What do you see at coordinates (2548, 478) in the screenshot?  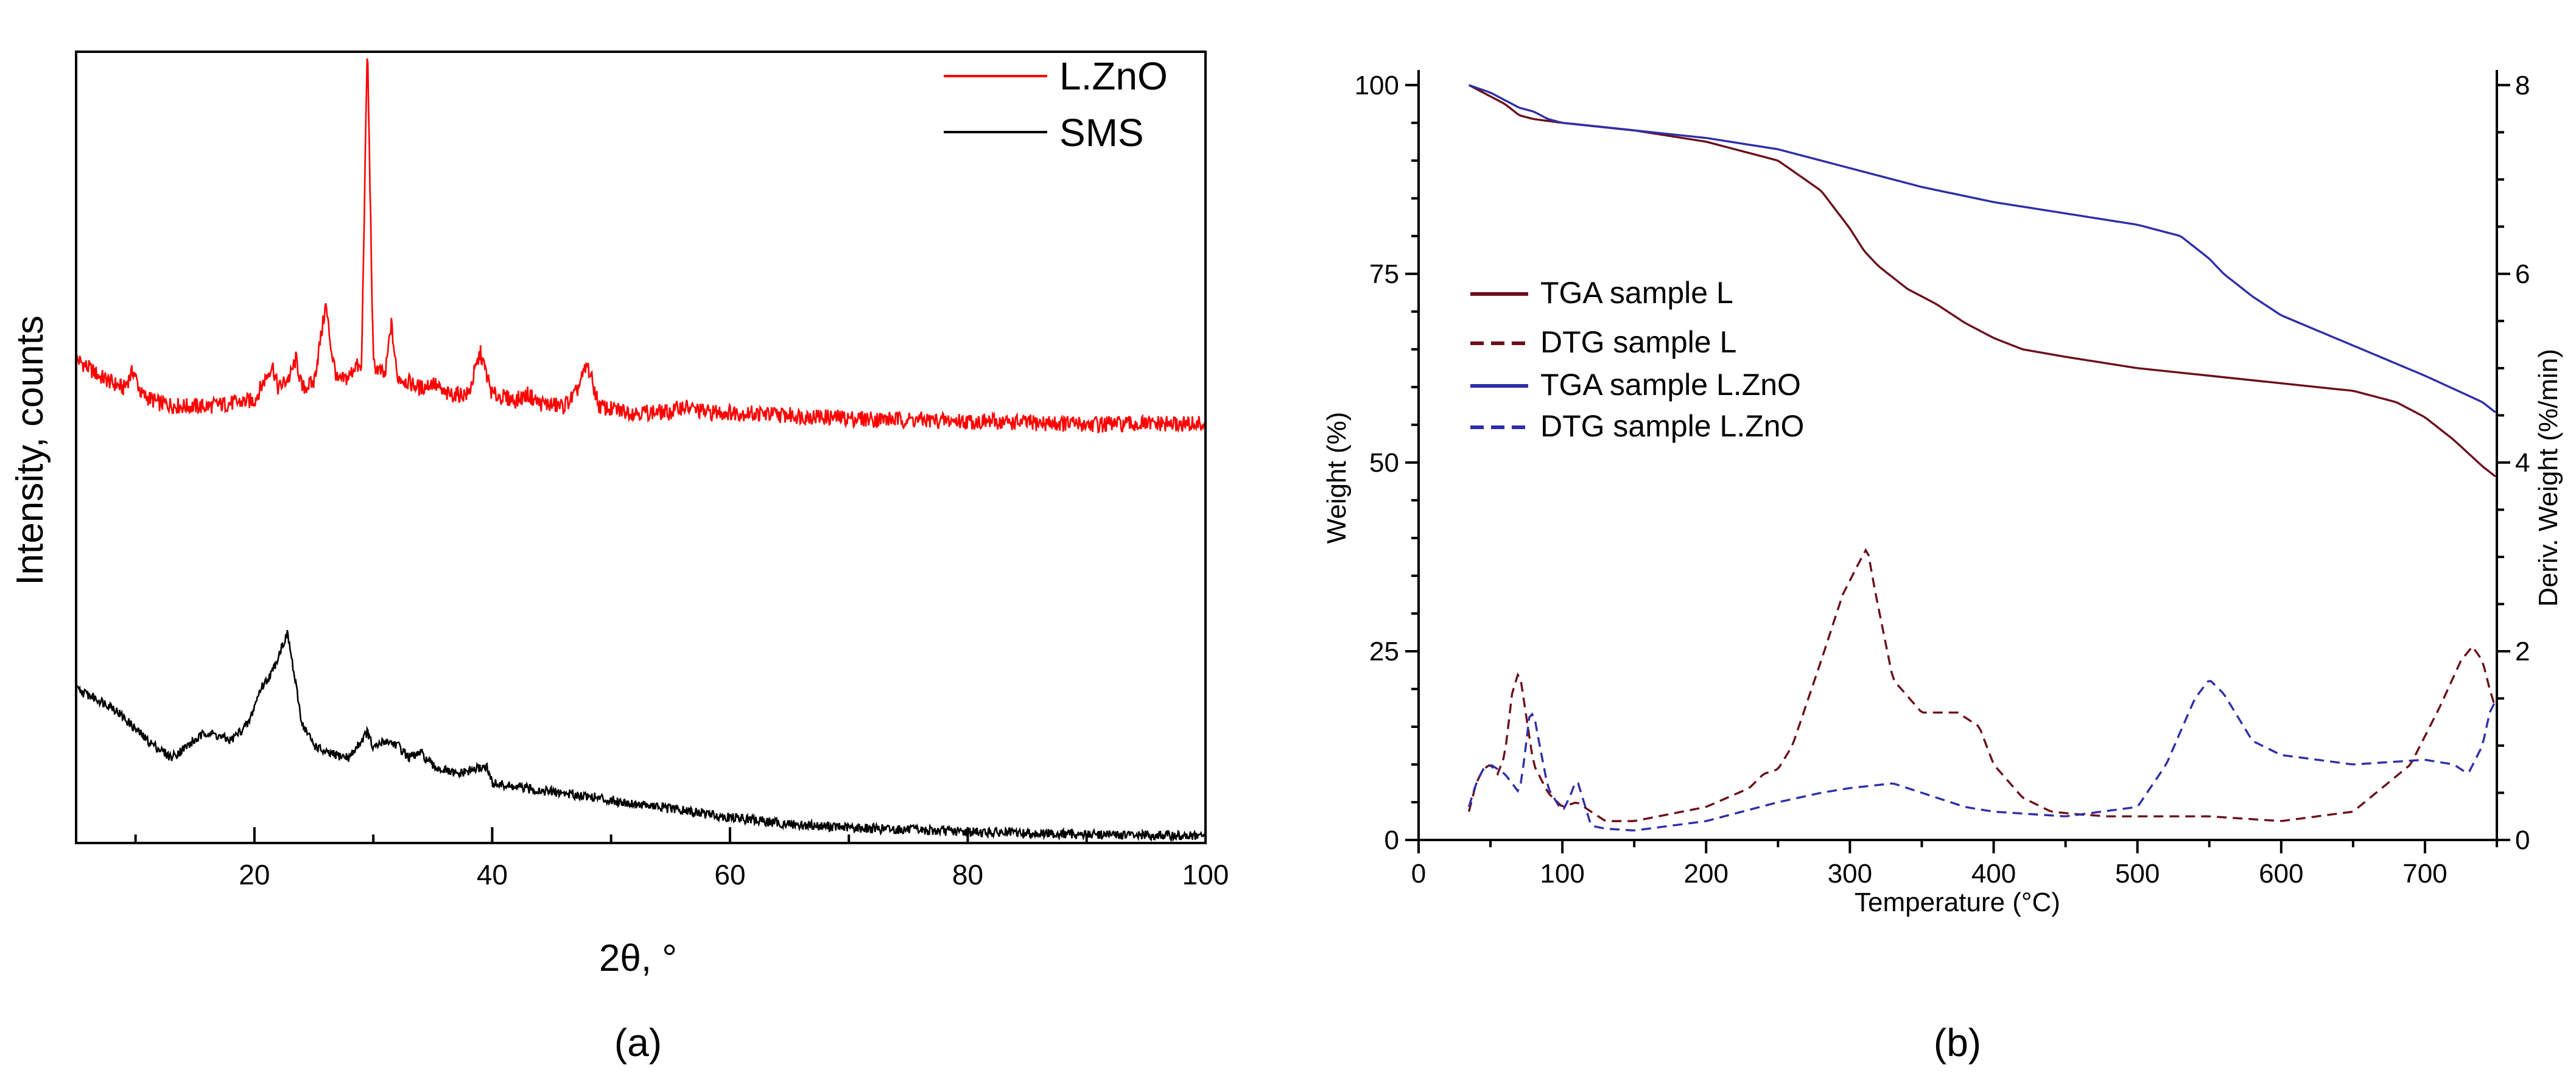 I see `panel-b-y2-axis-label: Deriv. Weight (%/min)` at bounding box center [2548, 478].